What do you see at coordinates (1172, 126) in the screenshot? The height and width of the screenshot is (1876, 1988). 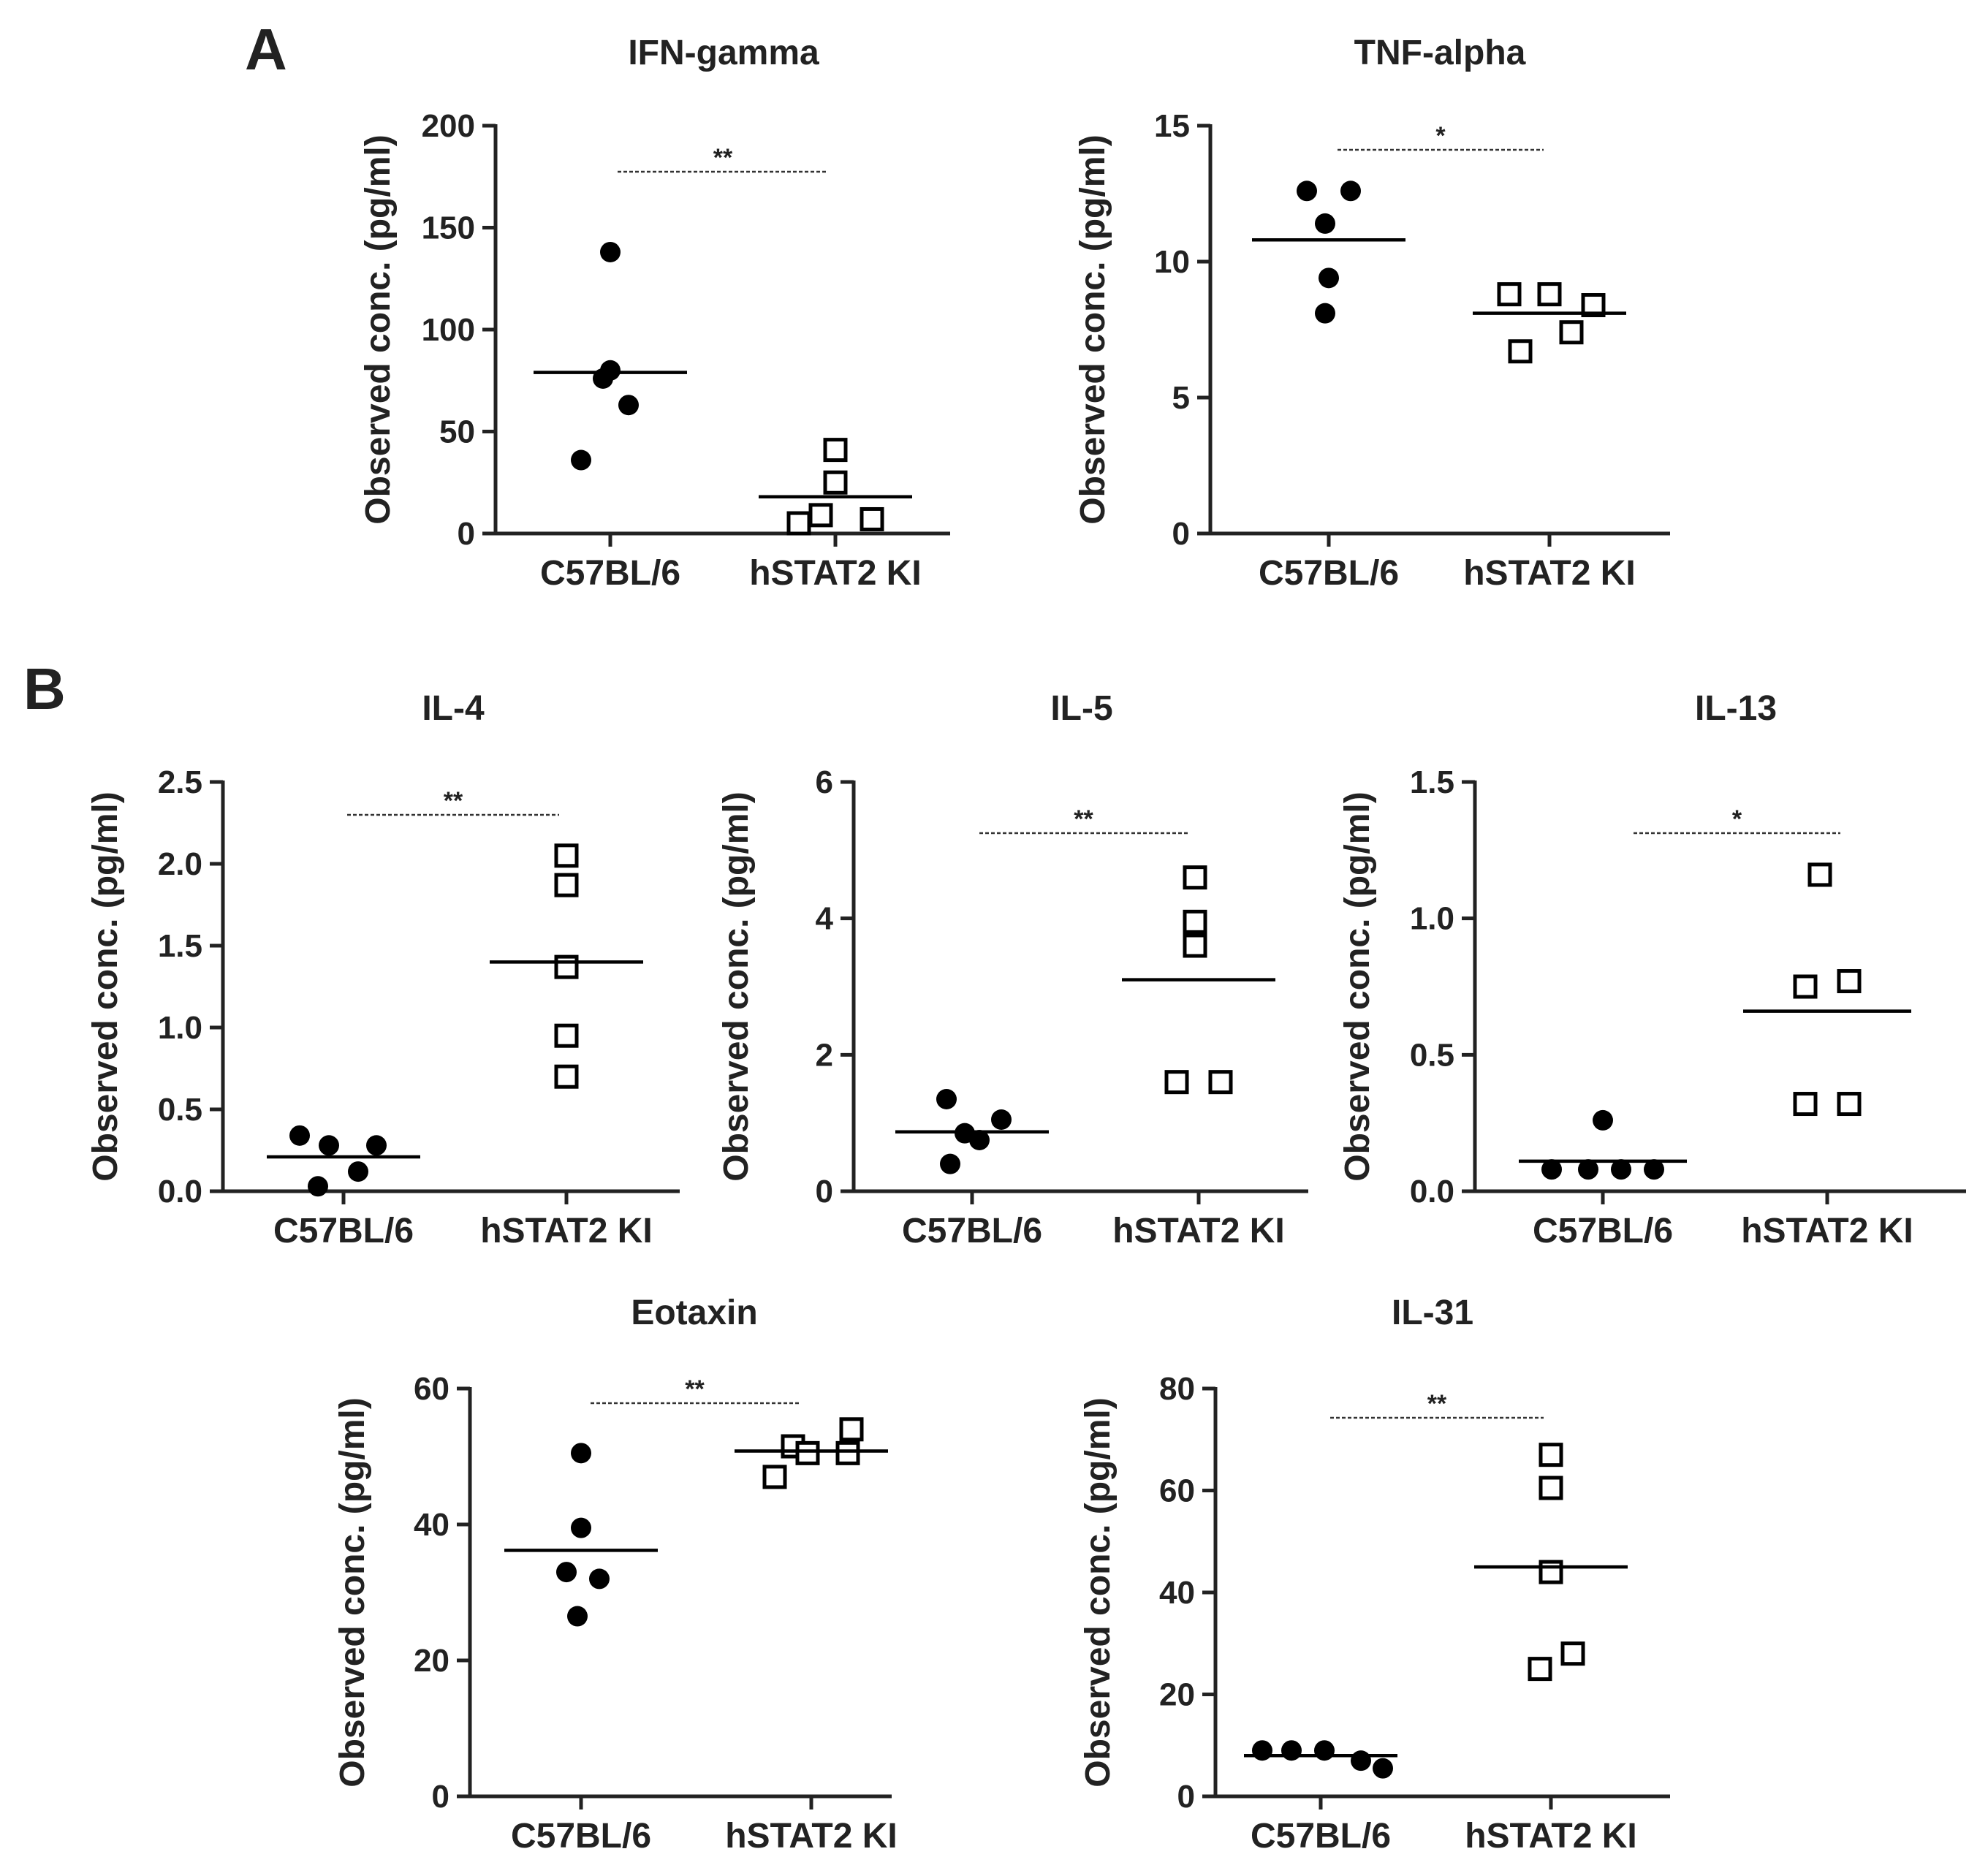 I see `y-tick-label: 15` at bounding box center [1172, 126].